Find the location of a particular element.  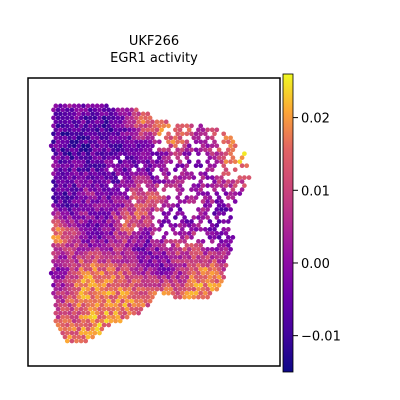

chart-subtitle: EGR1 activity is located at coordinates (154, 58).